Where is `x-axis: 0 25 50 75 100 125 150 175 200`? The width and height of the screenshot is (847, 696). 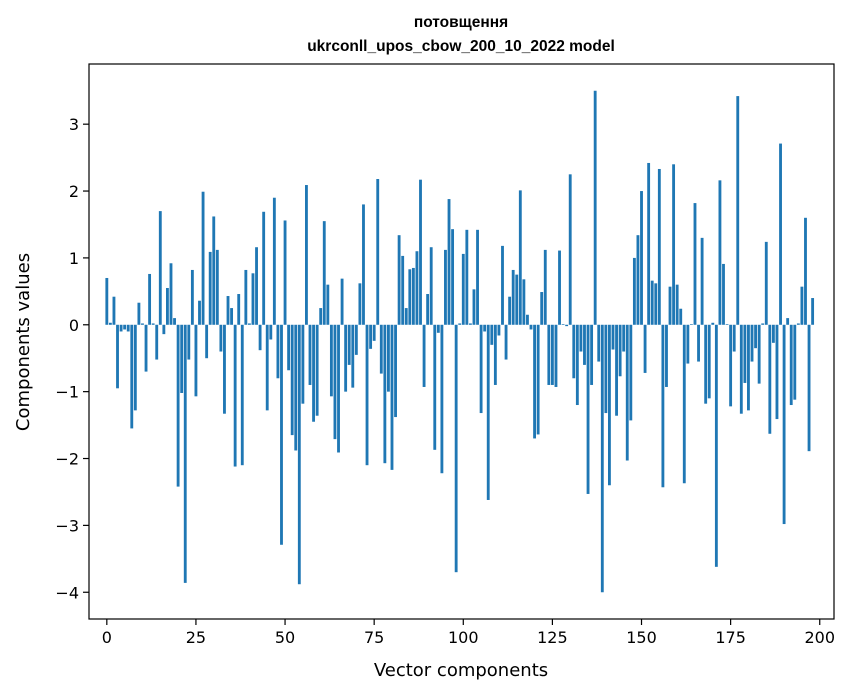
x-axis: 0 25 50 75 100 125 150 175 200 is located at coordinates (468, 633).